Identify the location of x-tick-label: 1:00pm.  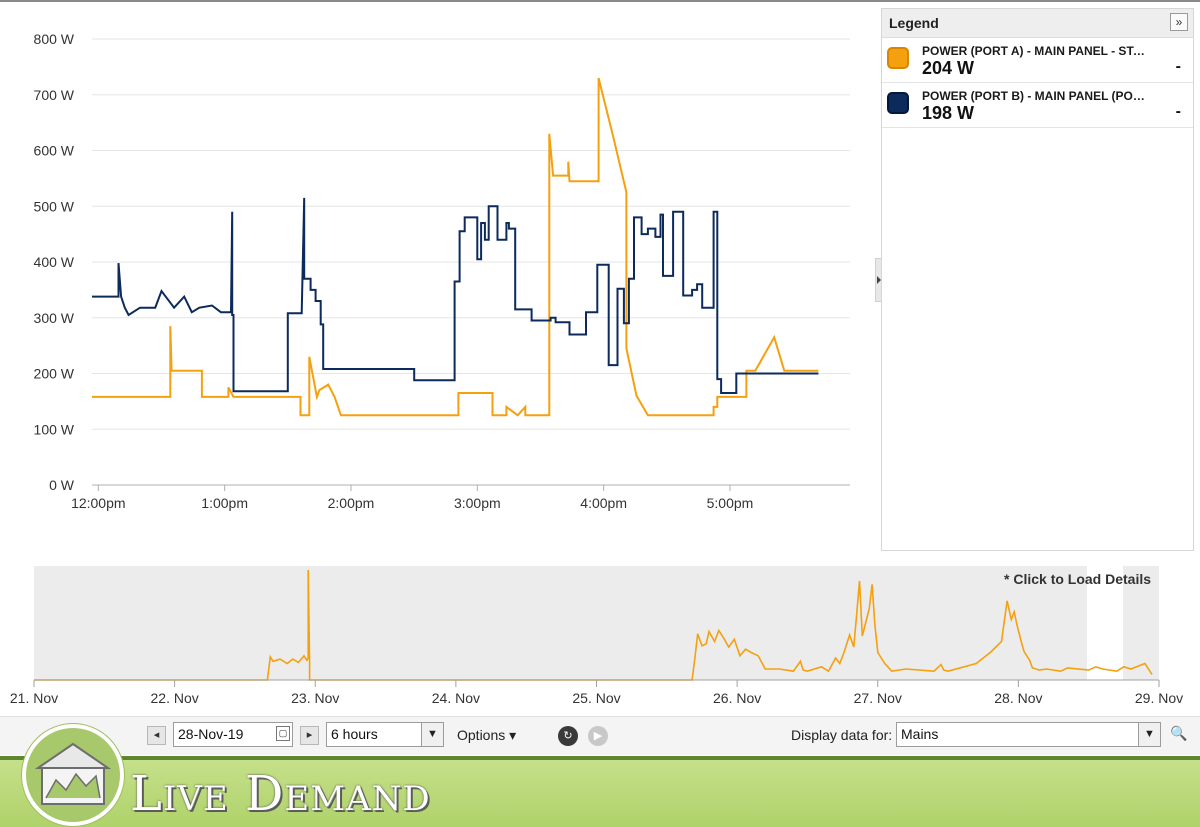
(224, 503).